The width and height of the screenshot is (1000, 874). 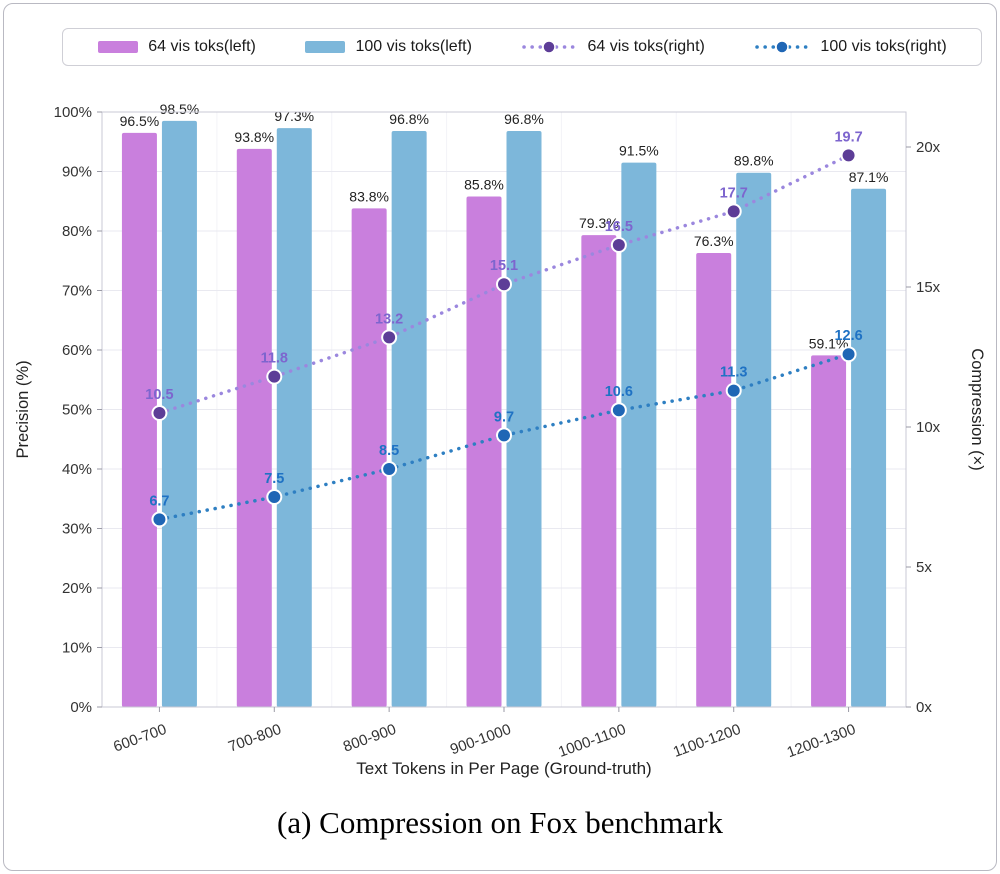 What do you see at coordinates (140, 738) in the screenshot?
I see `x-tick-label: 600-700` at bounding box center [140, 738].